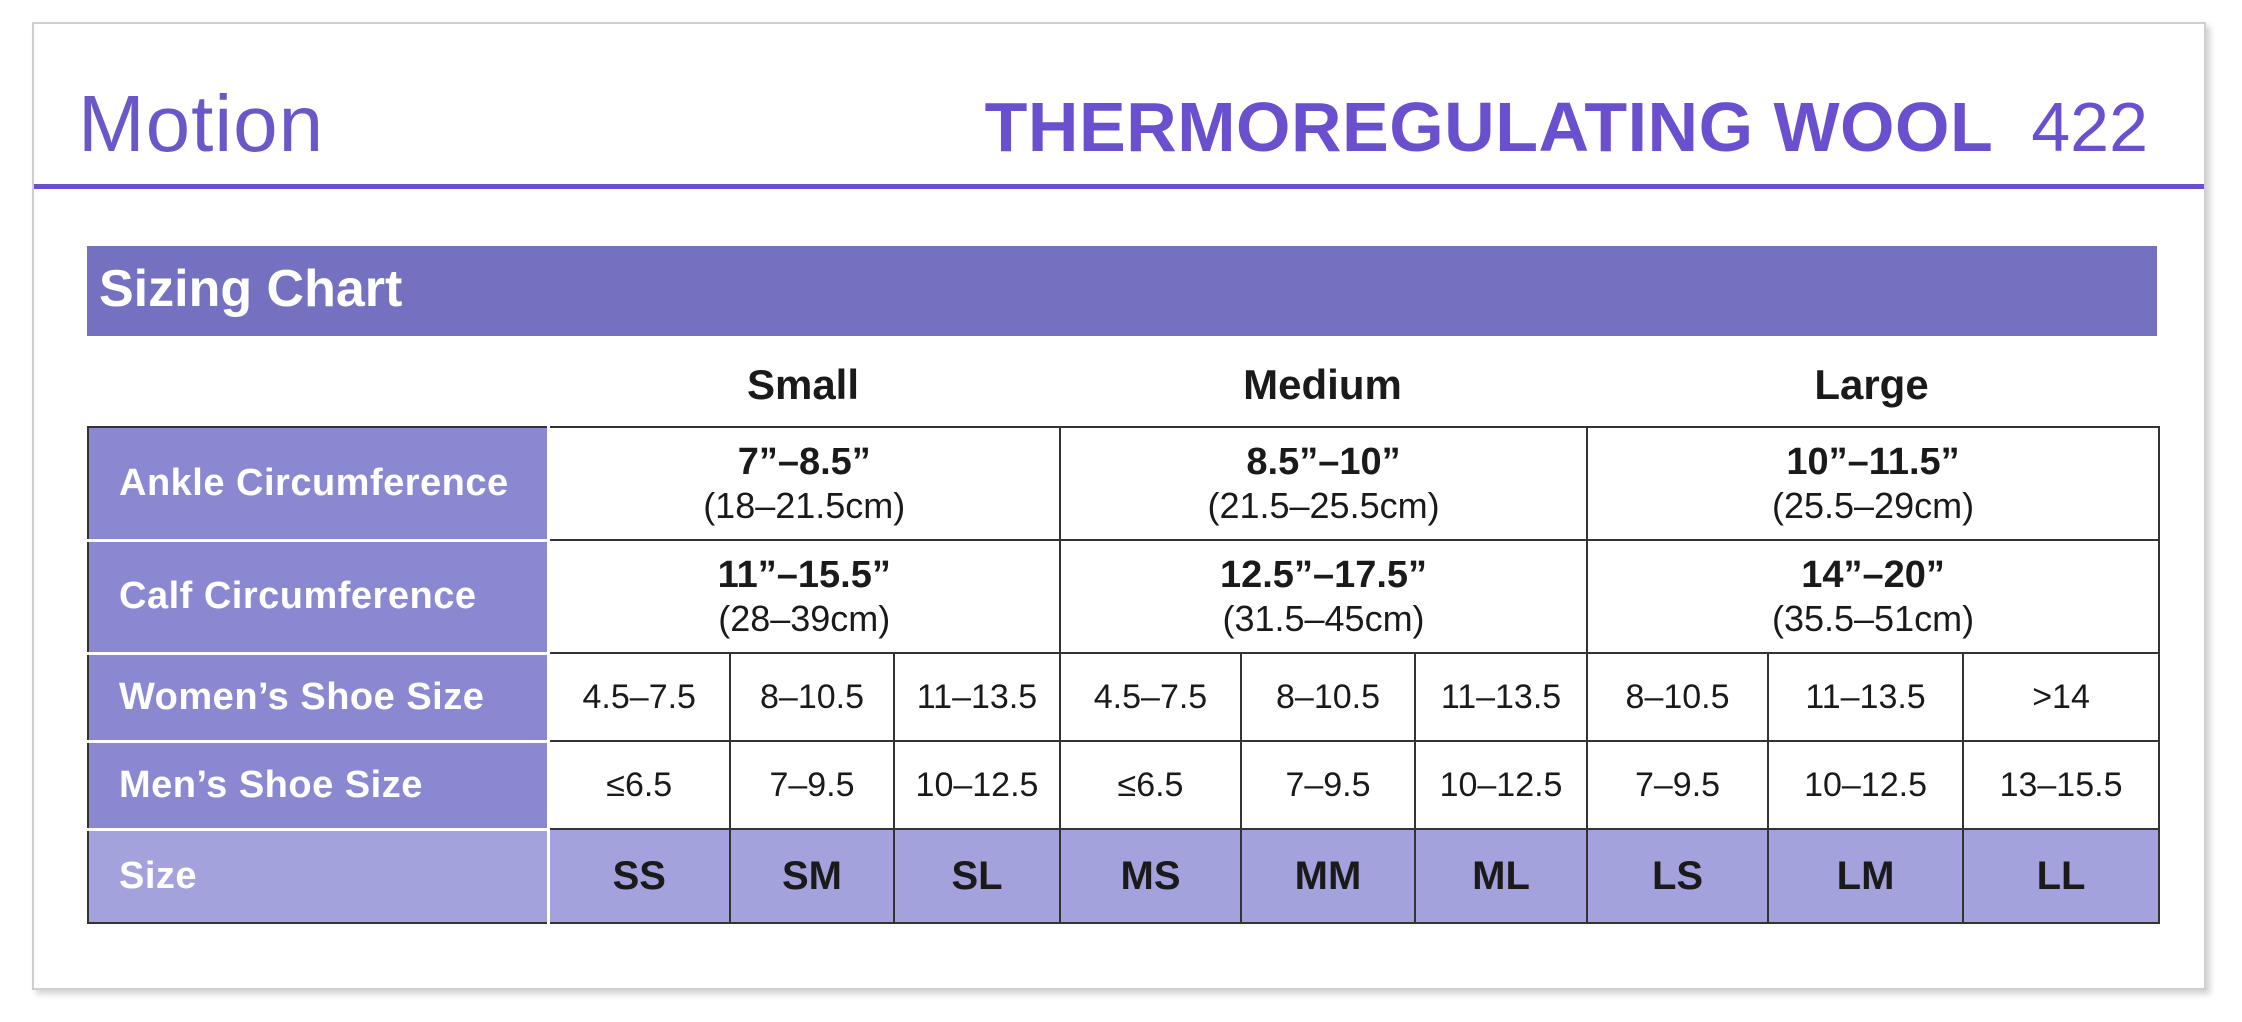 The width and height of the screenshot is (2242, 1022). I want to click on ankle-medium-cm: (21.5–25.5cm), so click(1323, 505).